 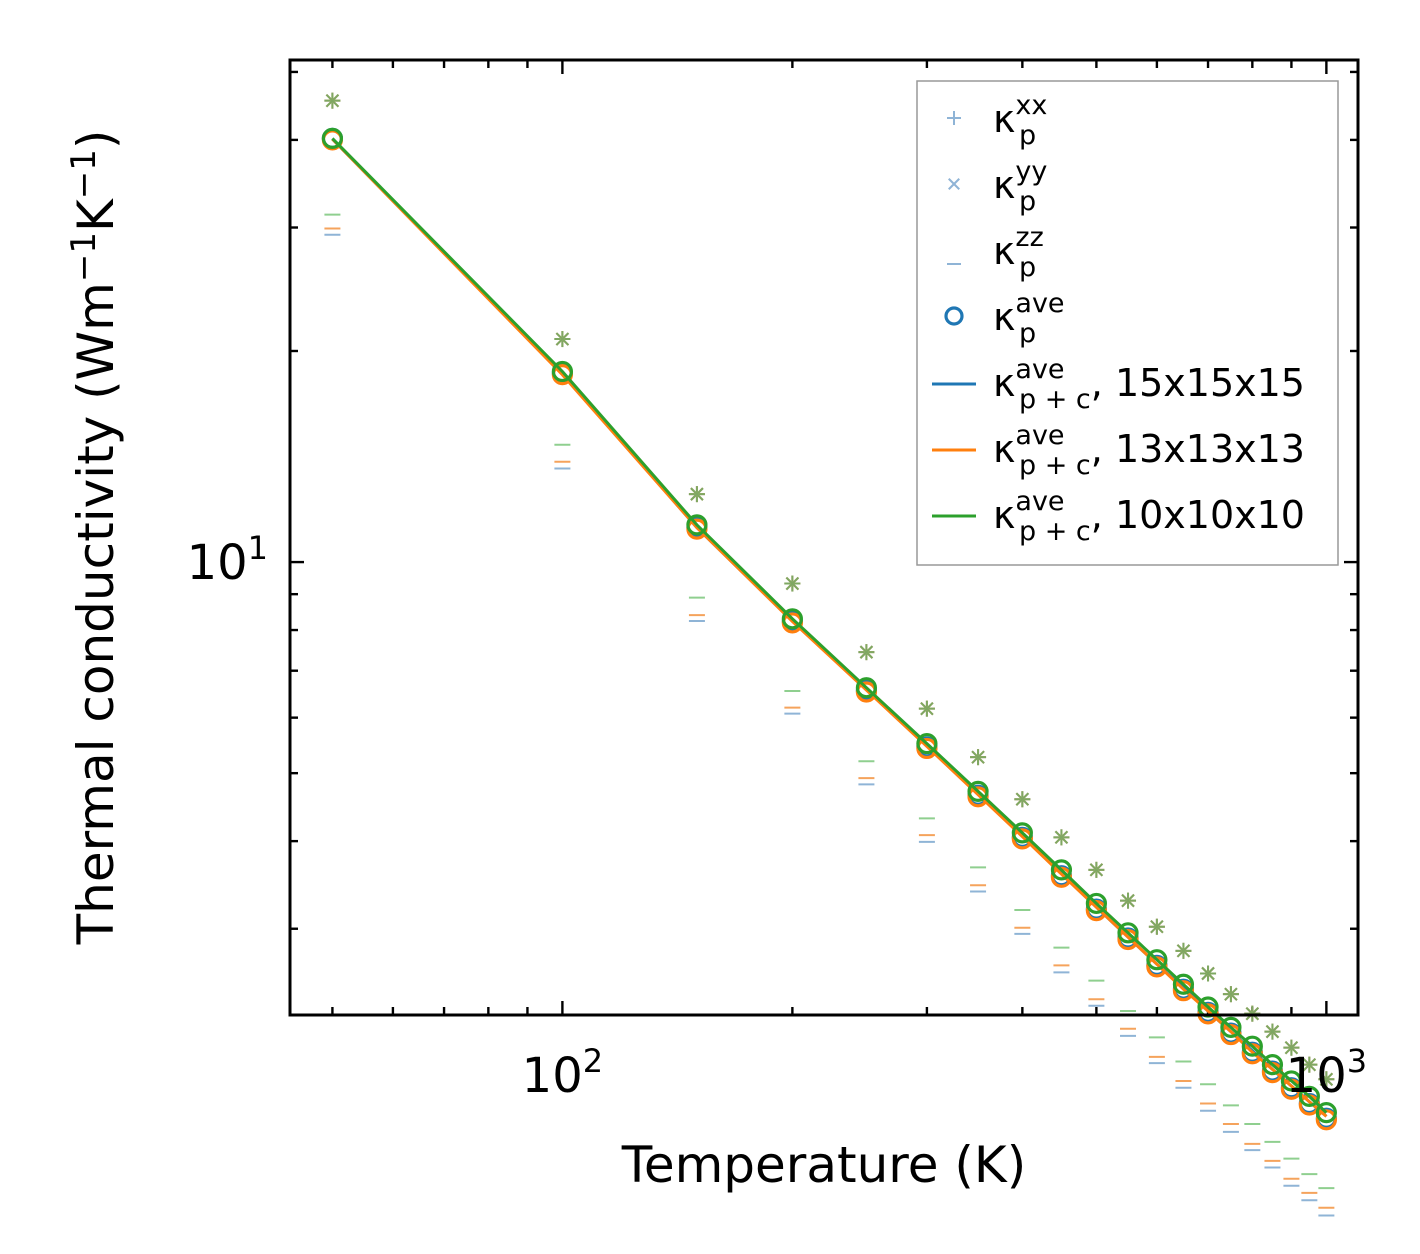 I want to click on y-axis-label: Thermal conductivity (Wm−1K−1), so click(x=94, y=538).